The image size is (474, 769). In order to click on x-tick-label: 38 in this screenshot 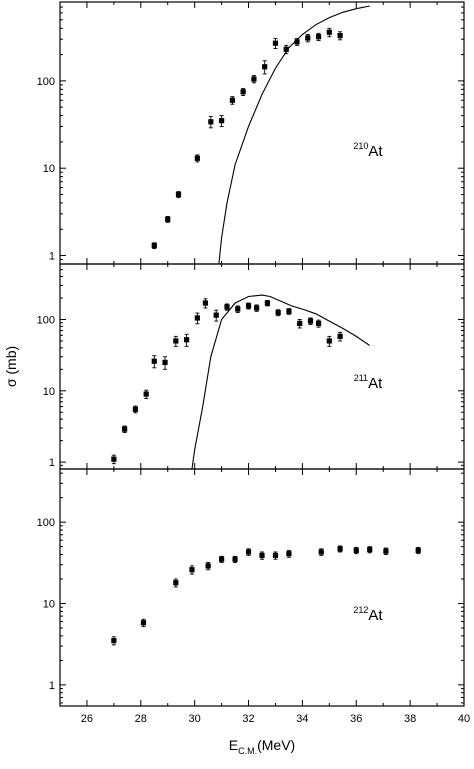, I will do `click(410, 719)`.